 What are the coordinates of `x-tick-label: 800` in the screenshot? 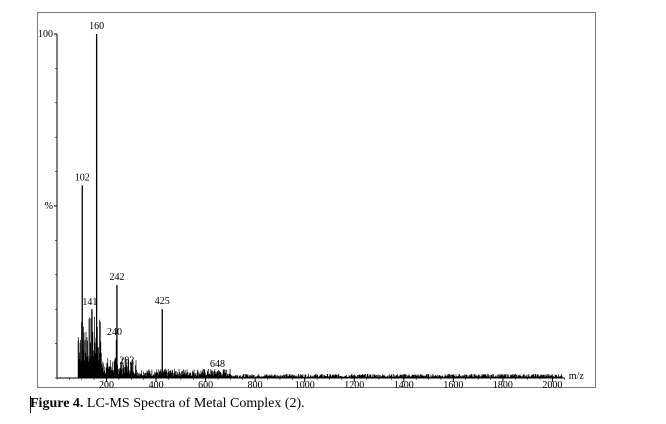 It's located at (255, 385).